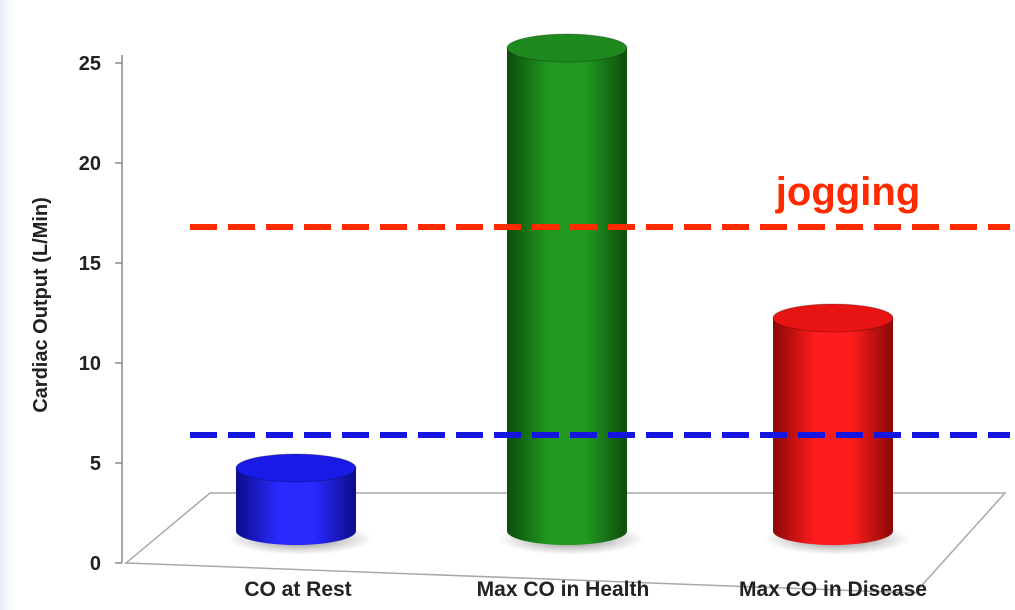  Describe the element at coordinates (90, 364) in the screenshot. I see `y-tick-label: 10` at that location.